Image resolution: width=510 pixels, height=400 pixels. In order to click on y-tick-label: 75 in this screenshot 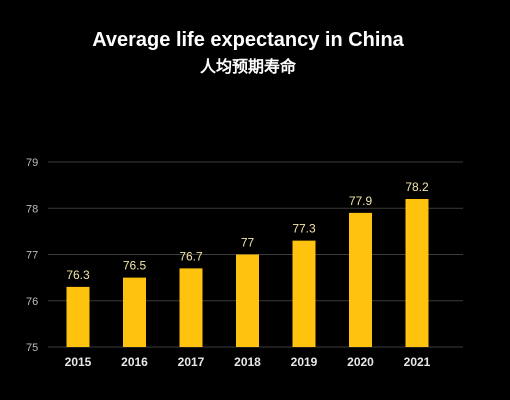, I will do `click(32, 348)`.